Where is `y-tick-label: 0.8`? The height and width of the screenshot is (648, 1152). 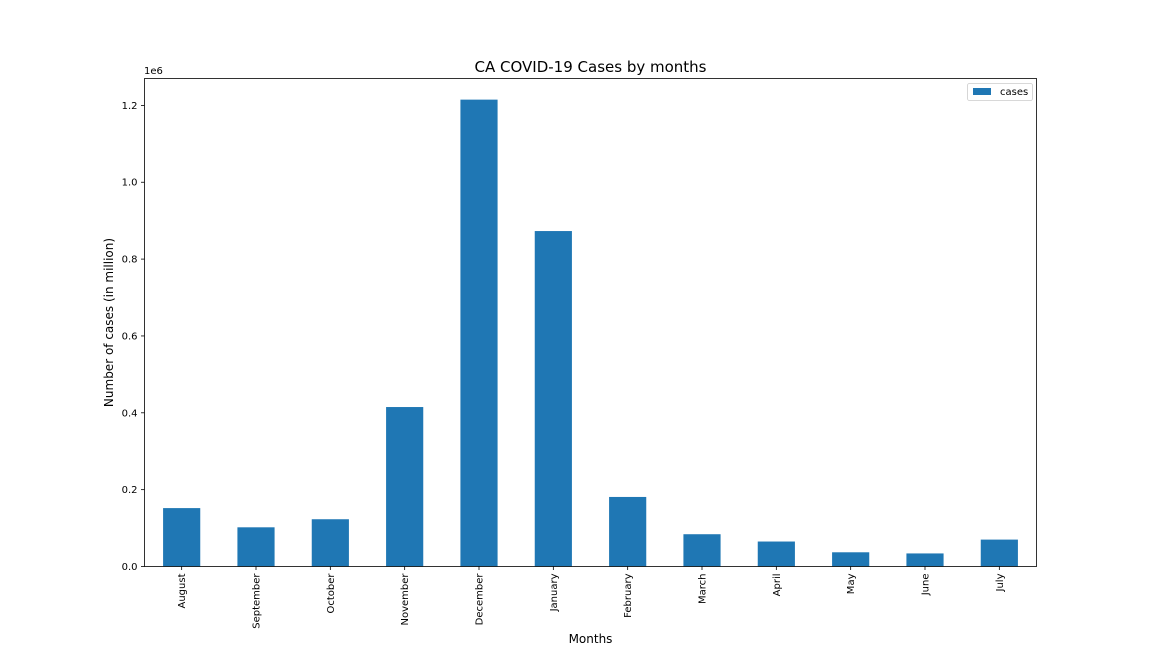
y-tick-label: 0.8 is located at coordinates (130, 260).